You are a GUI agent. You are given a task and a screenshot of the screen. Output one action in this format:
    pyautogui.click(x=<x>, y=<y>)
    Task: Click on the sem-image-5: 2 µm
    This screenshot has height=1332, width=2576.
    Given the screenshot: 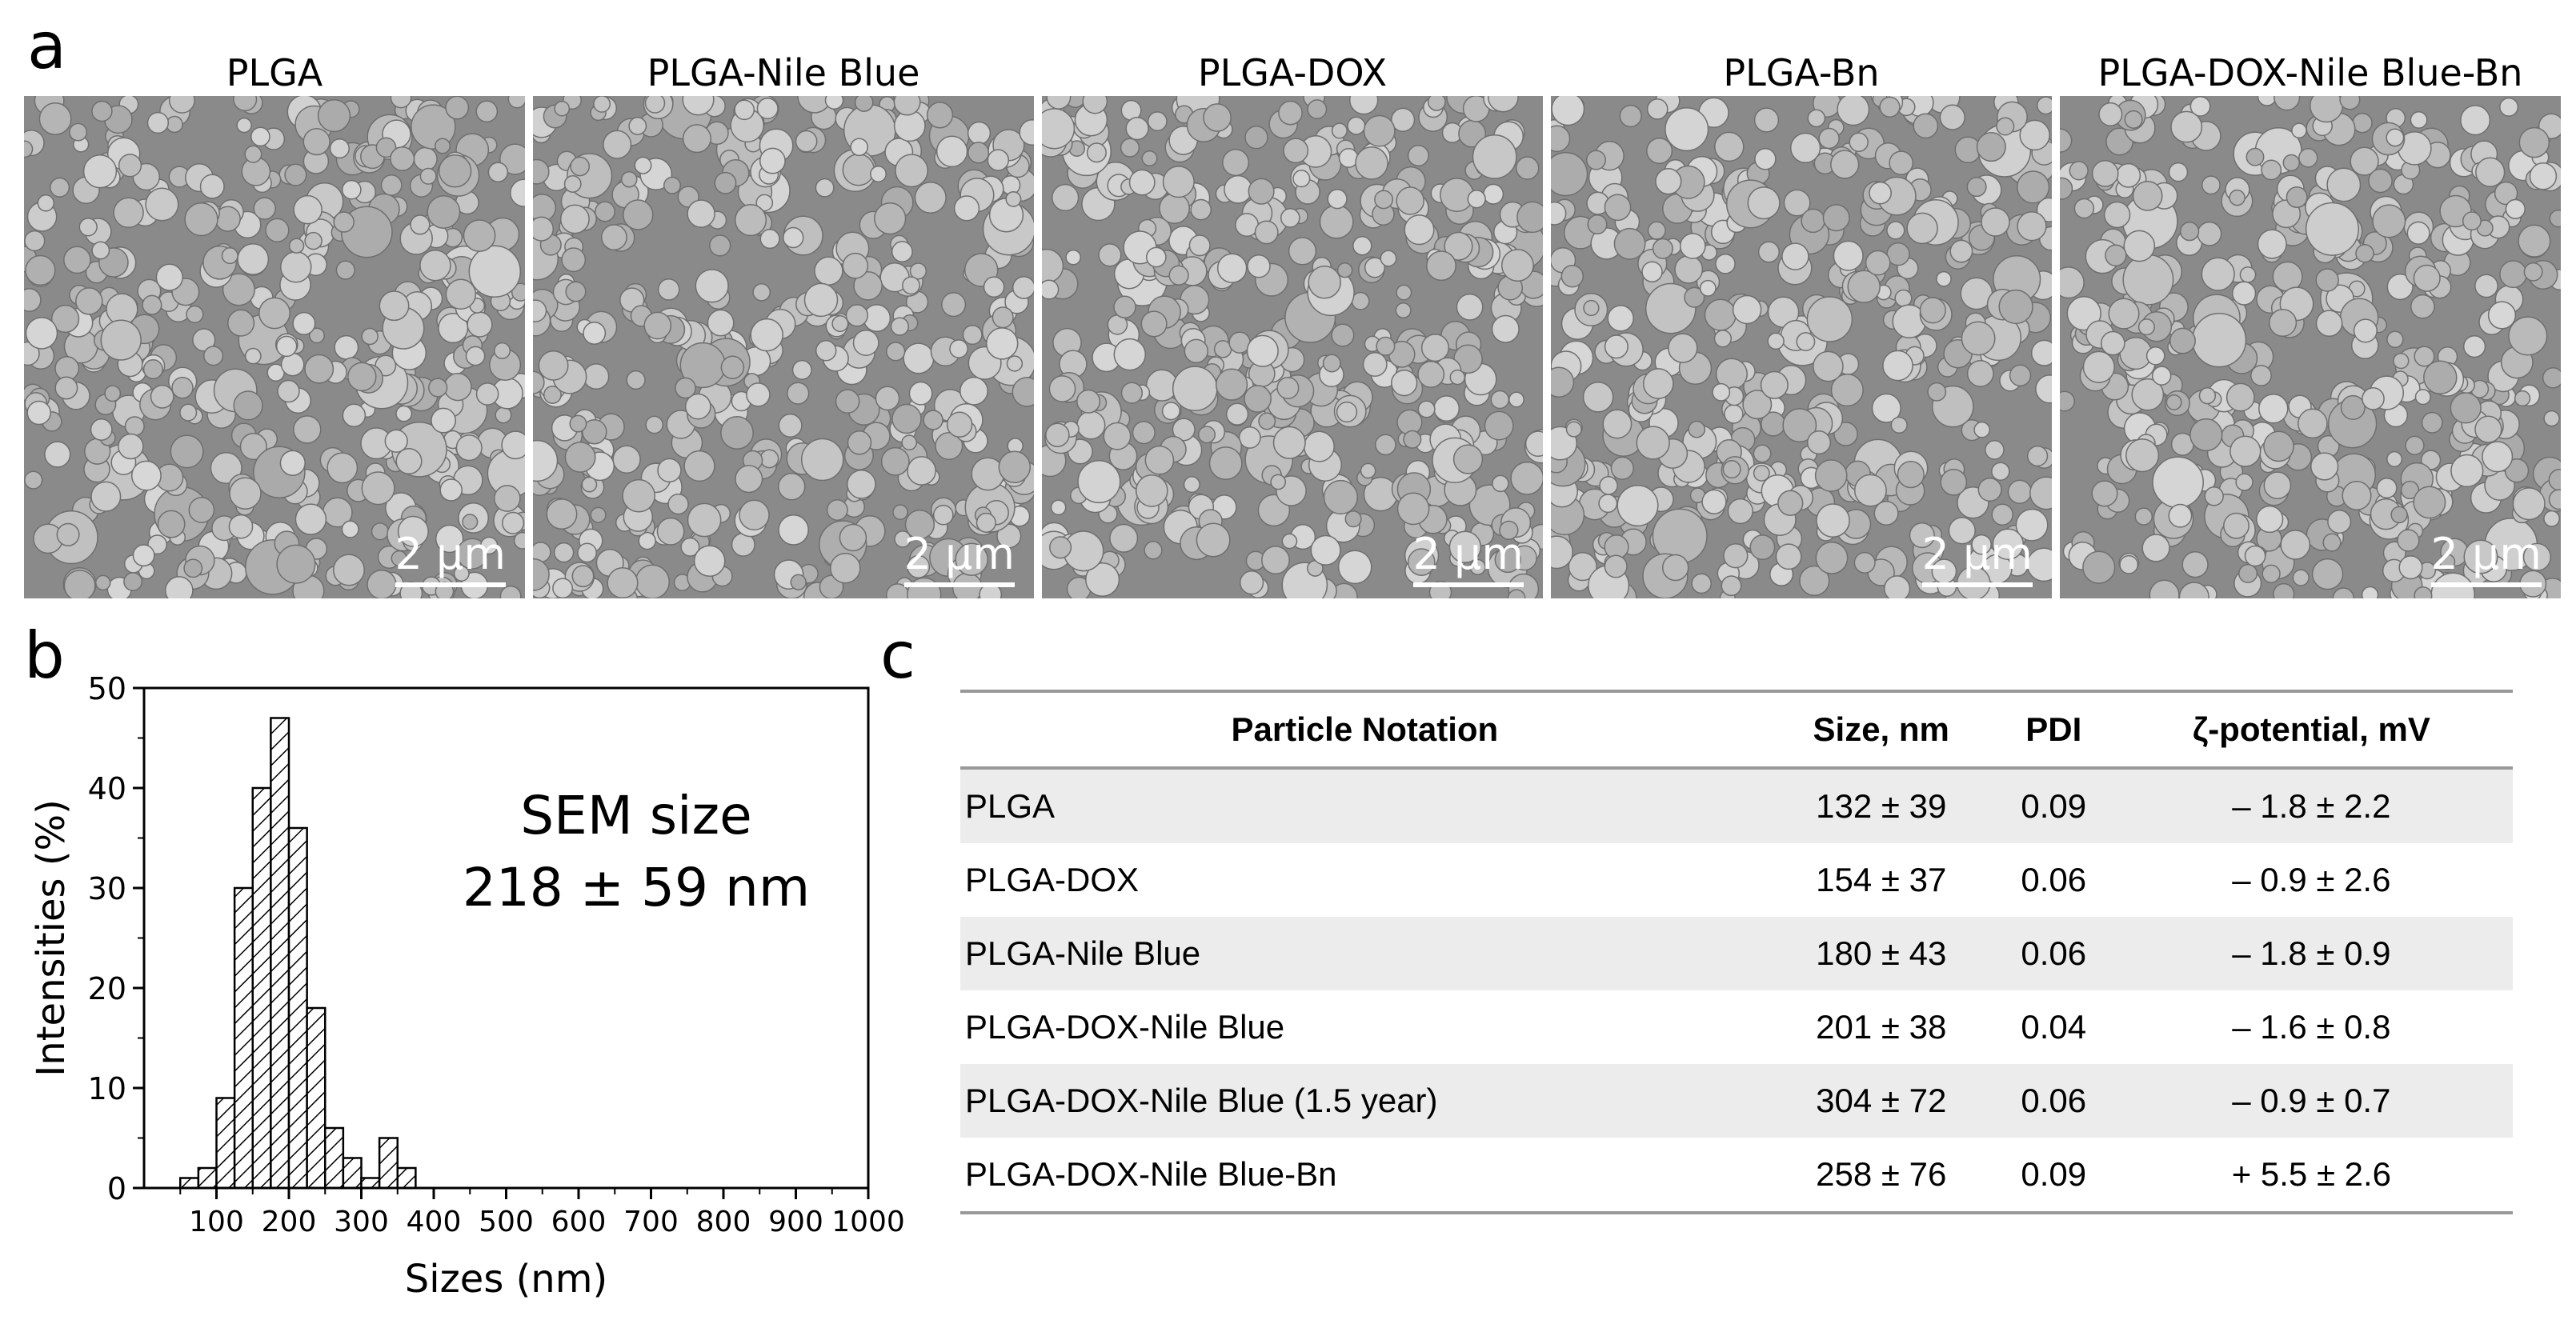 What is the action you would take?
    pyautogui.click(x=2310, y=347)
    